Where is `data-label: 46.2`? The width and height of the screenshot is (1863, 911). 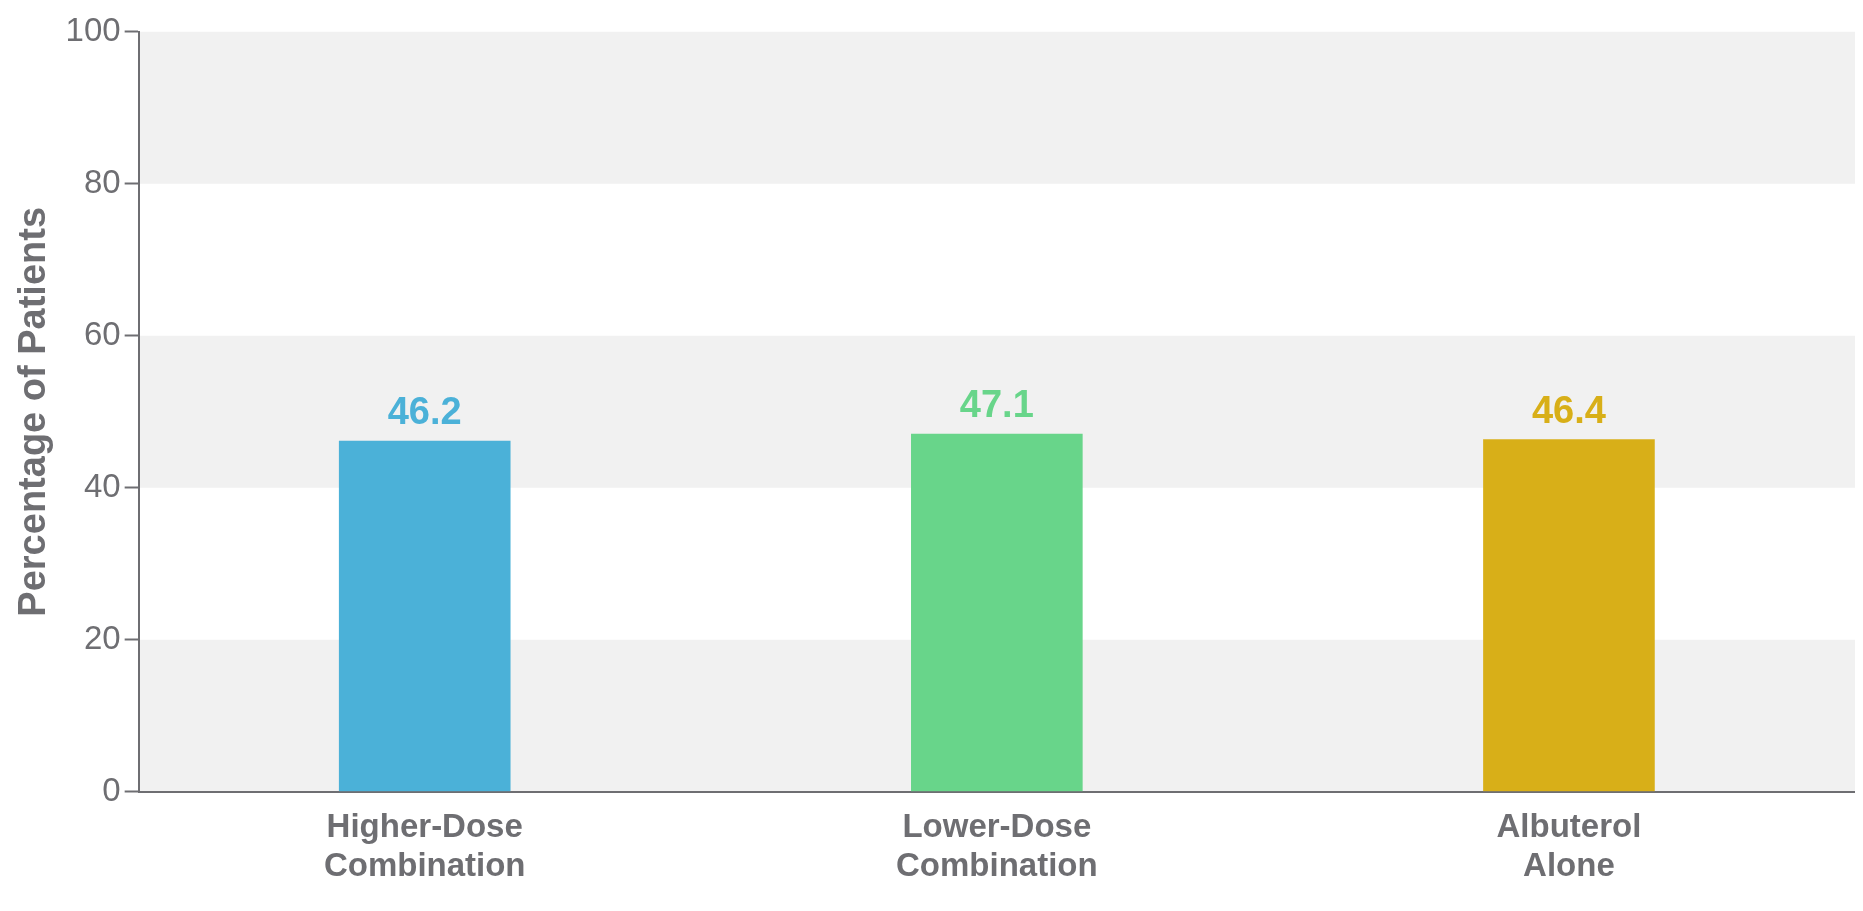 data-label: 46.2 is located at coordinates (424, 411).